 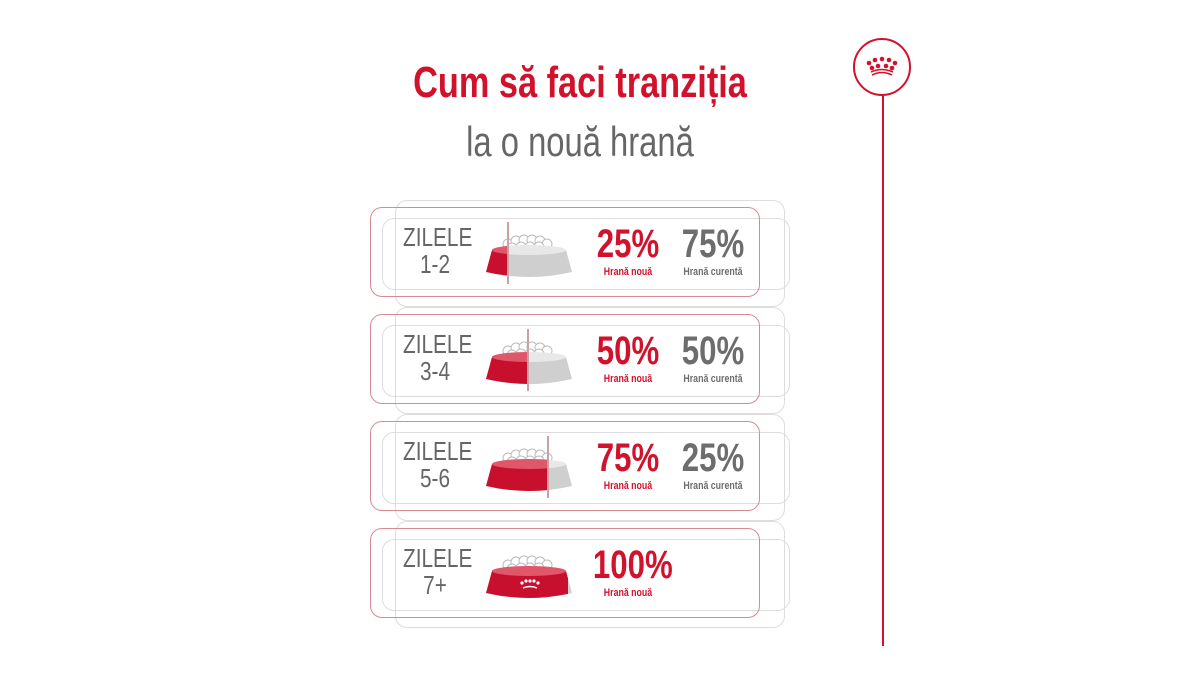 What do you see at coordinates (628, 458) in the screenshot?
I see `new-food-percent: 75%` at bounding box center [628, 458].